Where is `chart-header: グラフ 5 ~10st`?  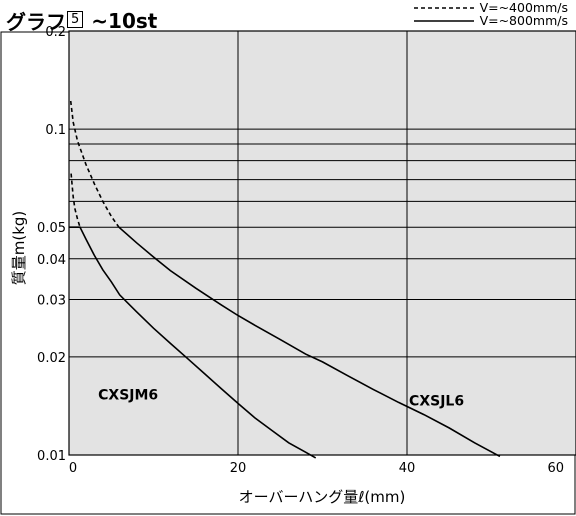
chart-header: グラフ 5 ~10st is located at coordinates (82, 20).